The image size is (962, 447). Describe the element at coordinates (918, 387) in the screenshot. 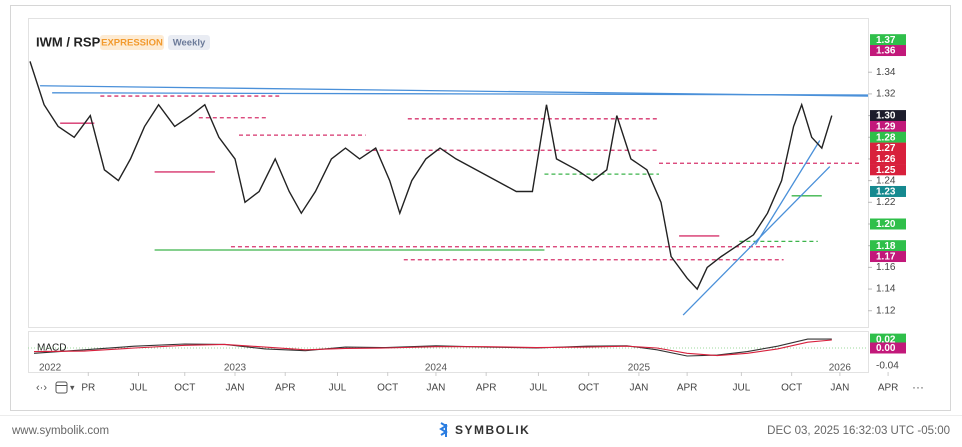

I see `more-icon: ···` at that location.